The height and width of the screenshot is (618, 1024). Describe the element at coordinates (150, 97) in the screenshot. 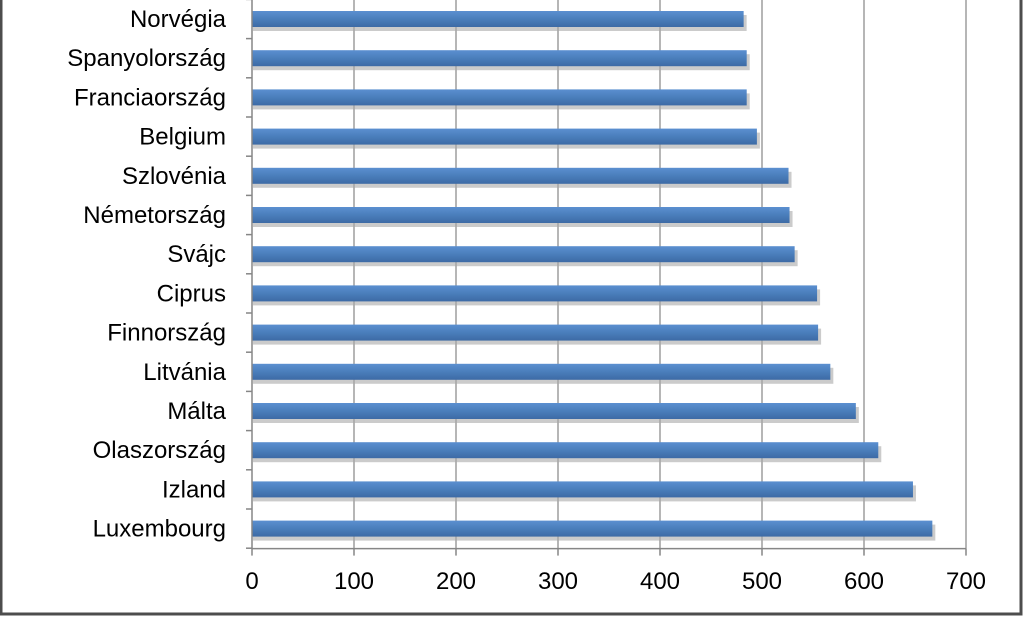

I see `category-label: Franciaország` at that location.